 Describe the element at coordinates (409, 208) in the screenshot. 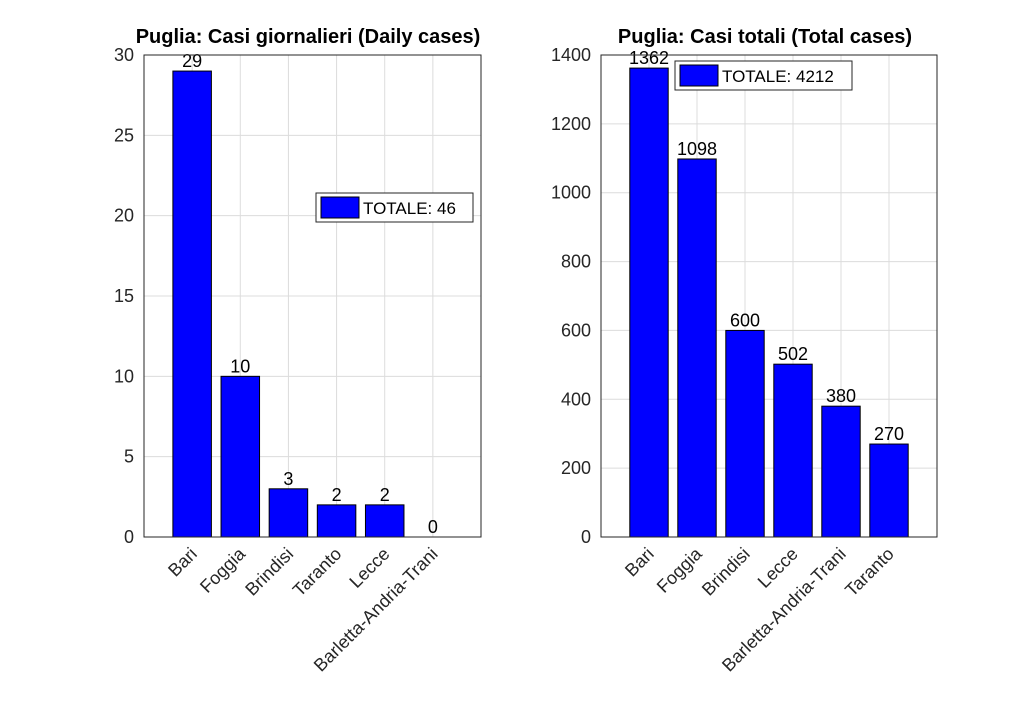

I see `legend-label: TOTALE: 46` at that location.